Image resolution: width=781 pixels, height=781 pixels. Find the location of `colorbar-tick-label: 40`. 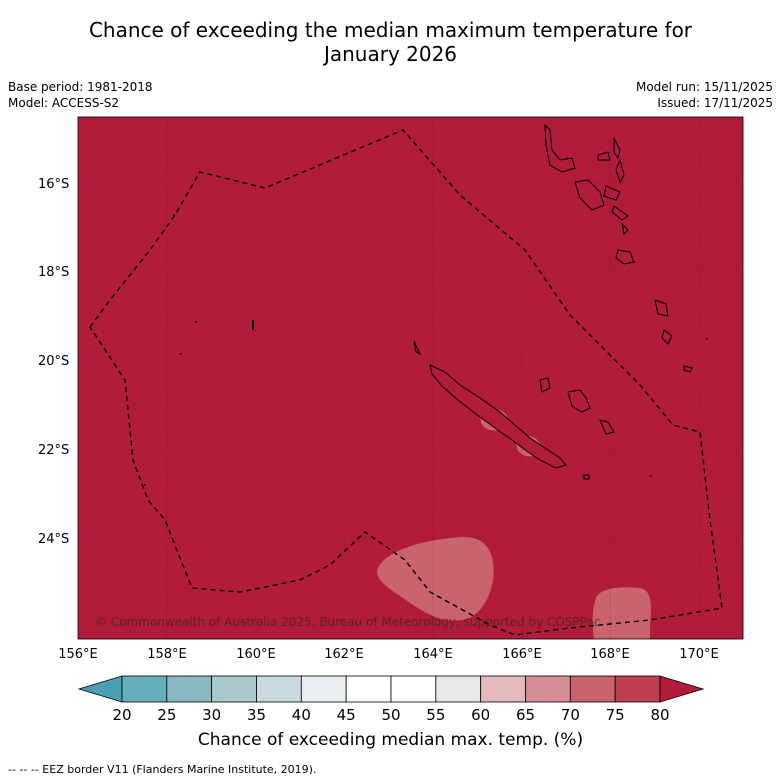

colorbar-tick-label: 40 is located at coordinates (301, 715).